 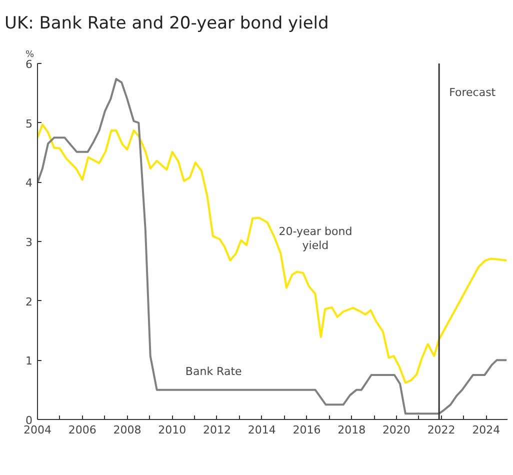 I want to click on x-tick-label: 2010, so click(x=172, y=430).